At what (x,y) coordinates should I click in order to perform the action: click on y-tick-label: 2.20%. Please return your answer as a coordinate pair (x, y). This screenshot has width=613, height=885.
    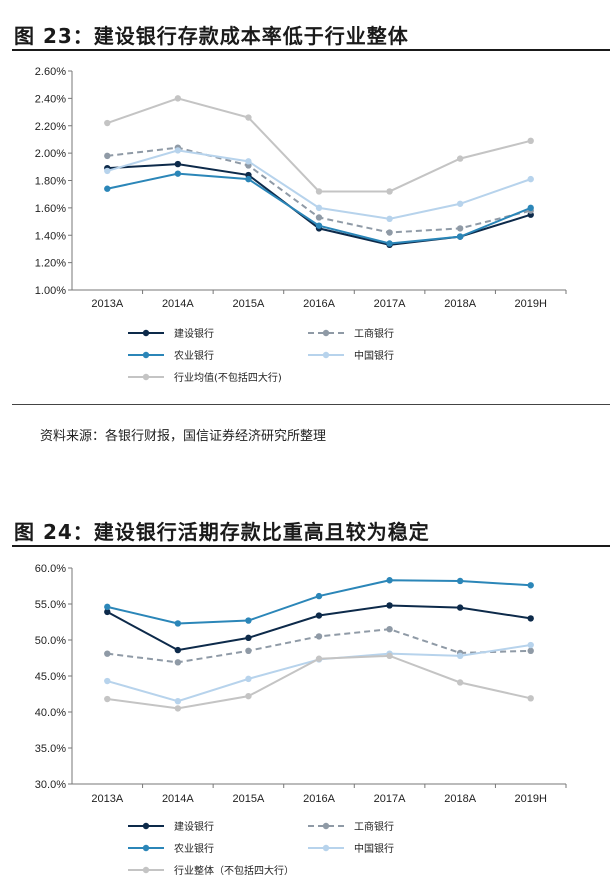
    Looking at the image, I should click on (50, 127).